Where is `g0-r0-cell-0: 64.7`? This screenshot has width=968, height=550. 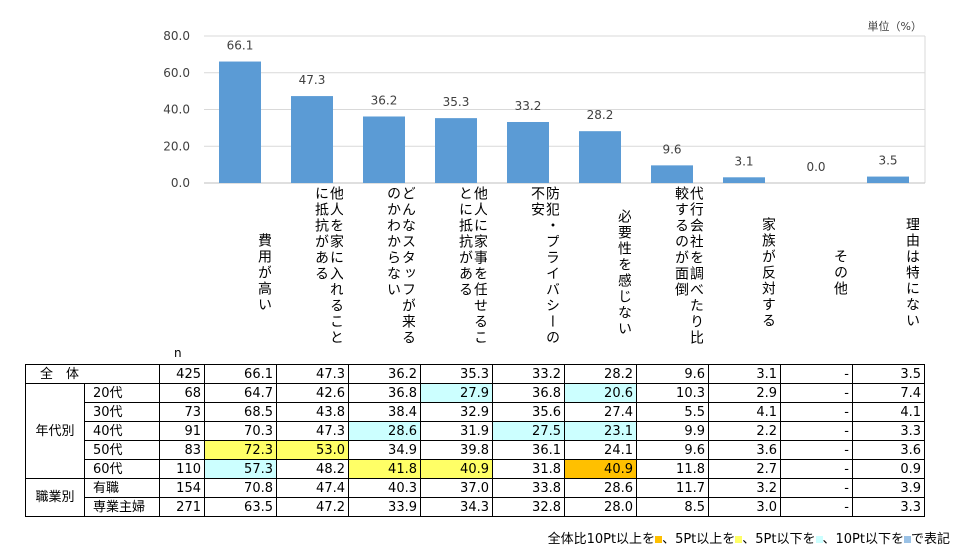
g0-r0-cell-0: 64.7 is located at coordinates (240, 393).